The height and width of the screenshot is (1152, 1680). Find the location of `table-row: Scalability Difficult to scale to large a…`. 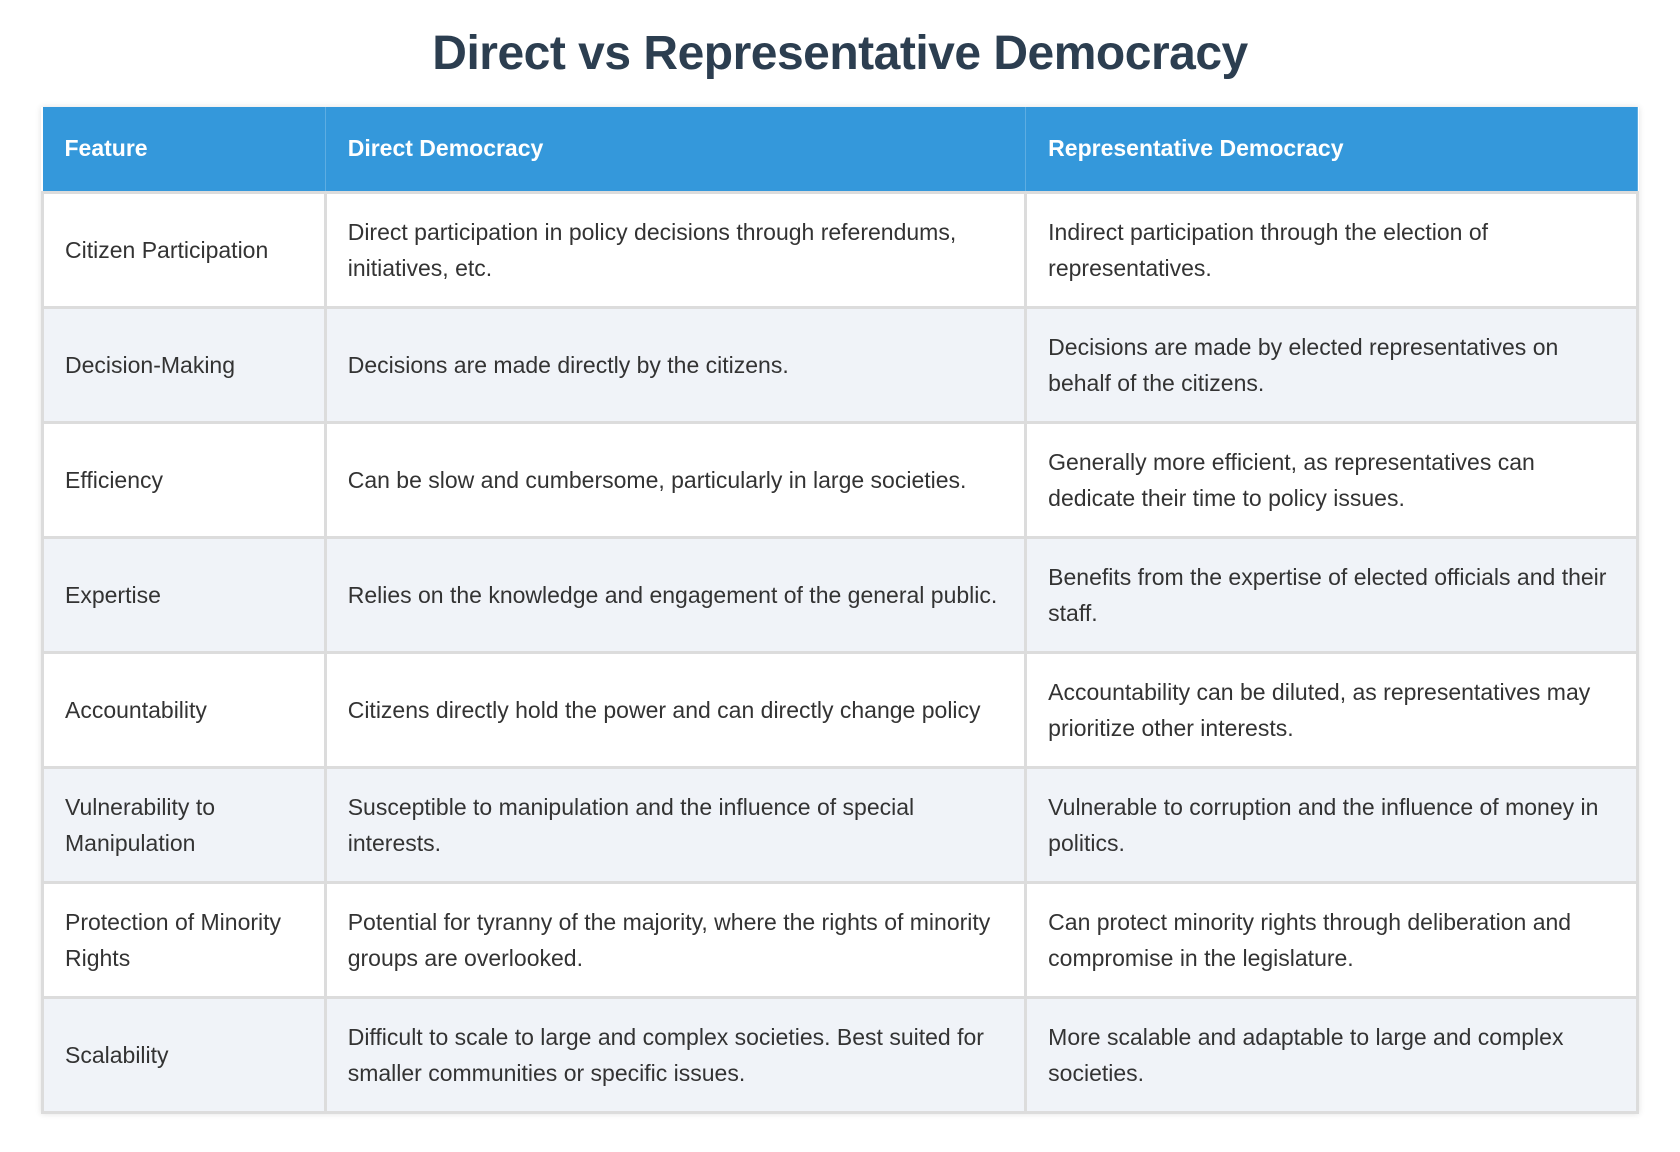

table-row: Scalability Difficult to scale to large a… is located at coordinates (840, 1054).